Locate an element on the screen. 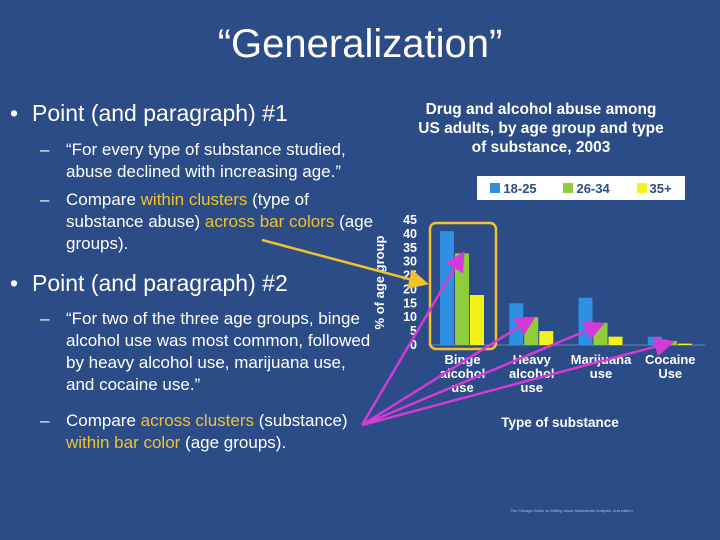 The image size is (720, 540). x-axis-label: Type of substance is located at coordinates (560, 422).